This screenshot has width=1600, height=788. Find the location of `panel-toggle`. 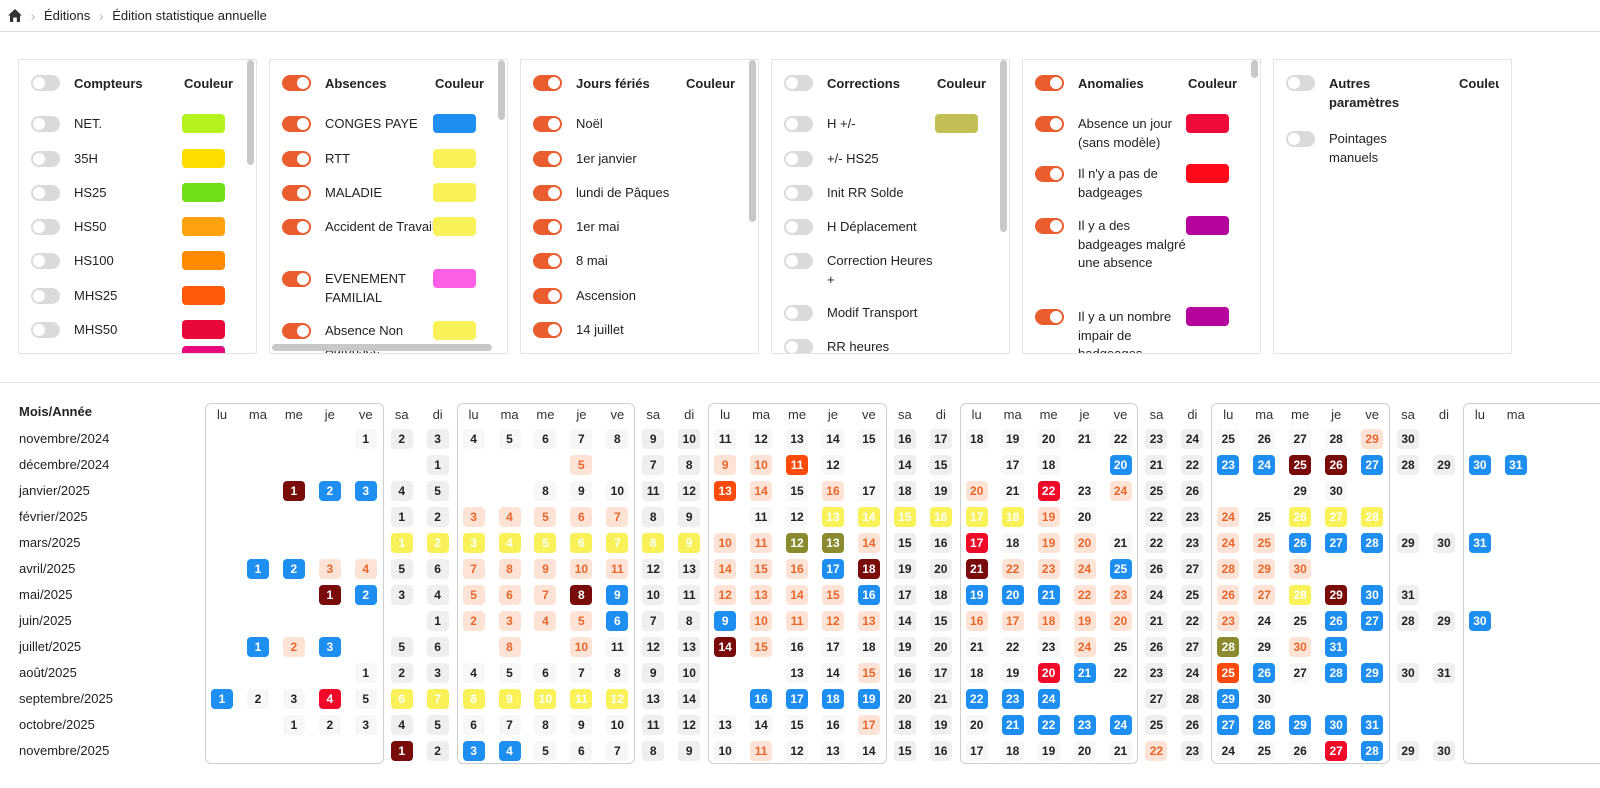

panel-toggle is located at coordinates (1300, 83).